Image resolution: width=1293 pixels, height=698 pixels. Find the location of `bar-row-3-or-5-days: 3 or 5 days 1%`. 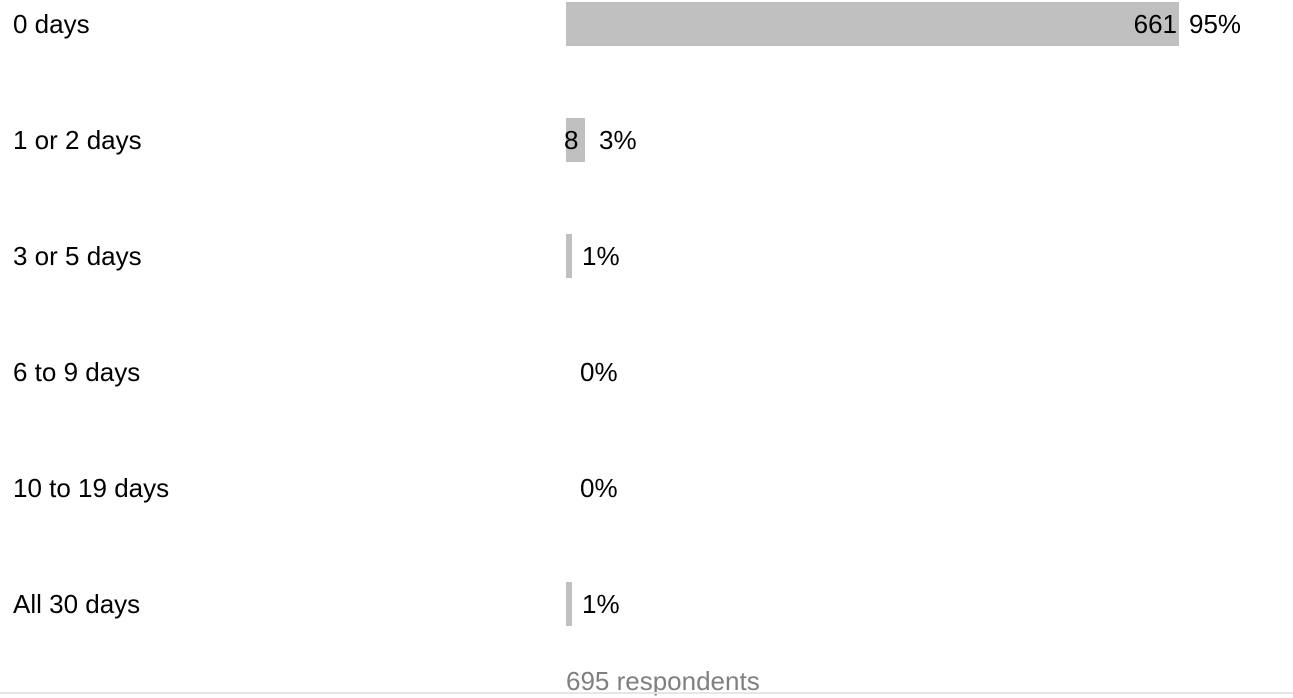

bar-row-3-or-5-days: 3 or 5 days 1% is located at coordinates (646, 256).